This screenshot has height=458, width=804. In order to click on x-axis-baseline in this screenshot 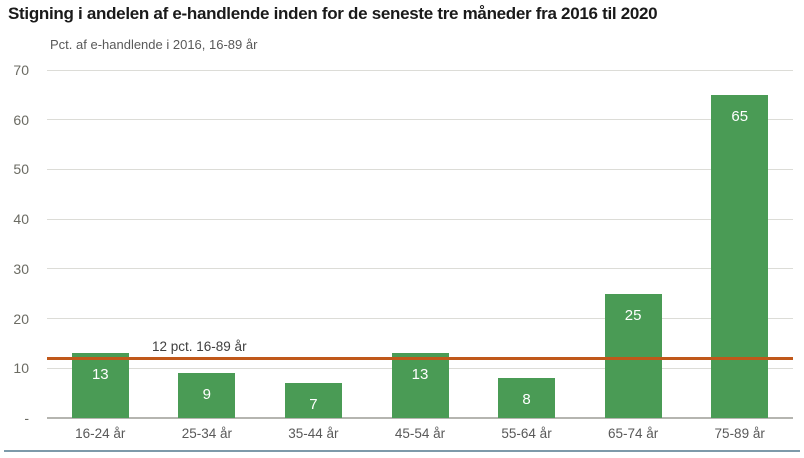, I will do `click(420, 418)`.